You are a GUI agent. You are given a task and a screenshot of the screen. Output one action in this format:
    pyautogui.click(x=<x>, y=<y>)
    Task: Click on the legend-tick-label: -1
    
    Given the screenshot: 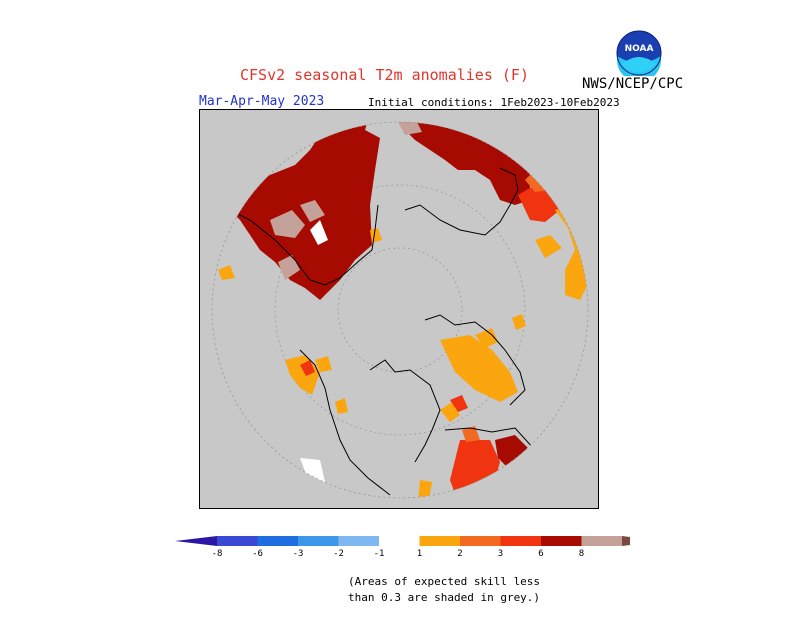 What is the action you would take?
    pyautogui.click(x=379, y=554)
    